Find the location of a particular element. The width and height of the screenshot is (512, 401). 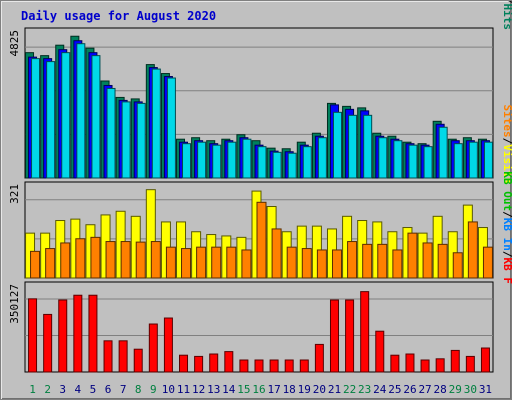

panel-middle-max-label: 321 is located at coordinates (14, 194).